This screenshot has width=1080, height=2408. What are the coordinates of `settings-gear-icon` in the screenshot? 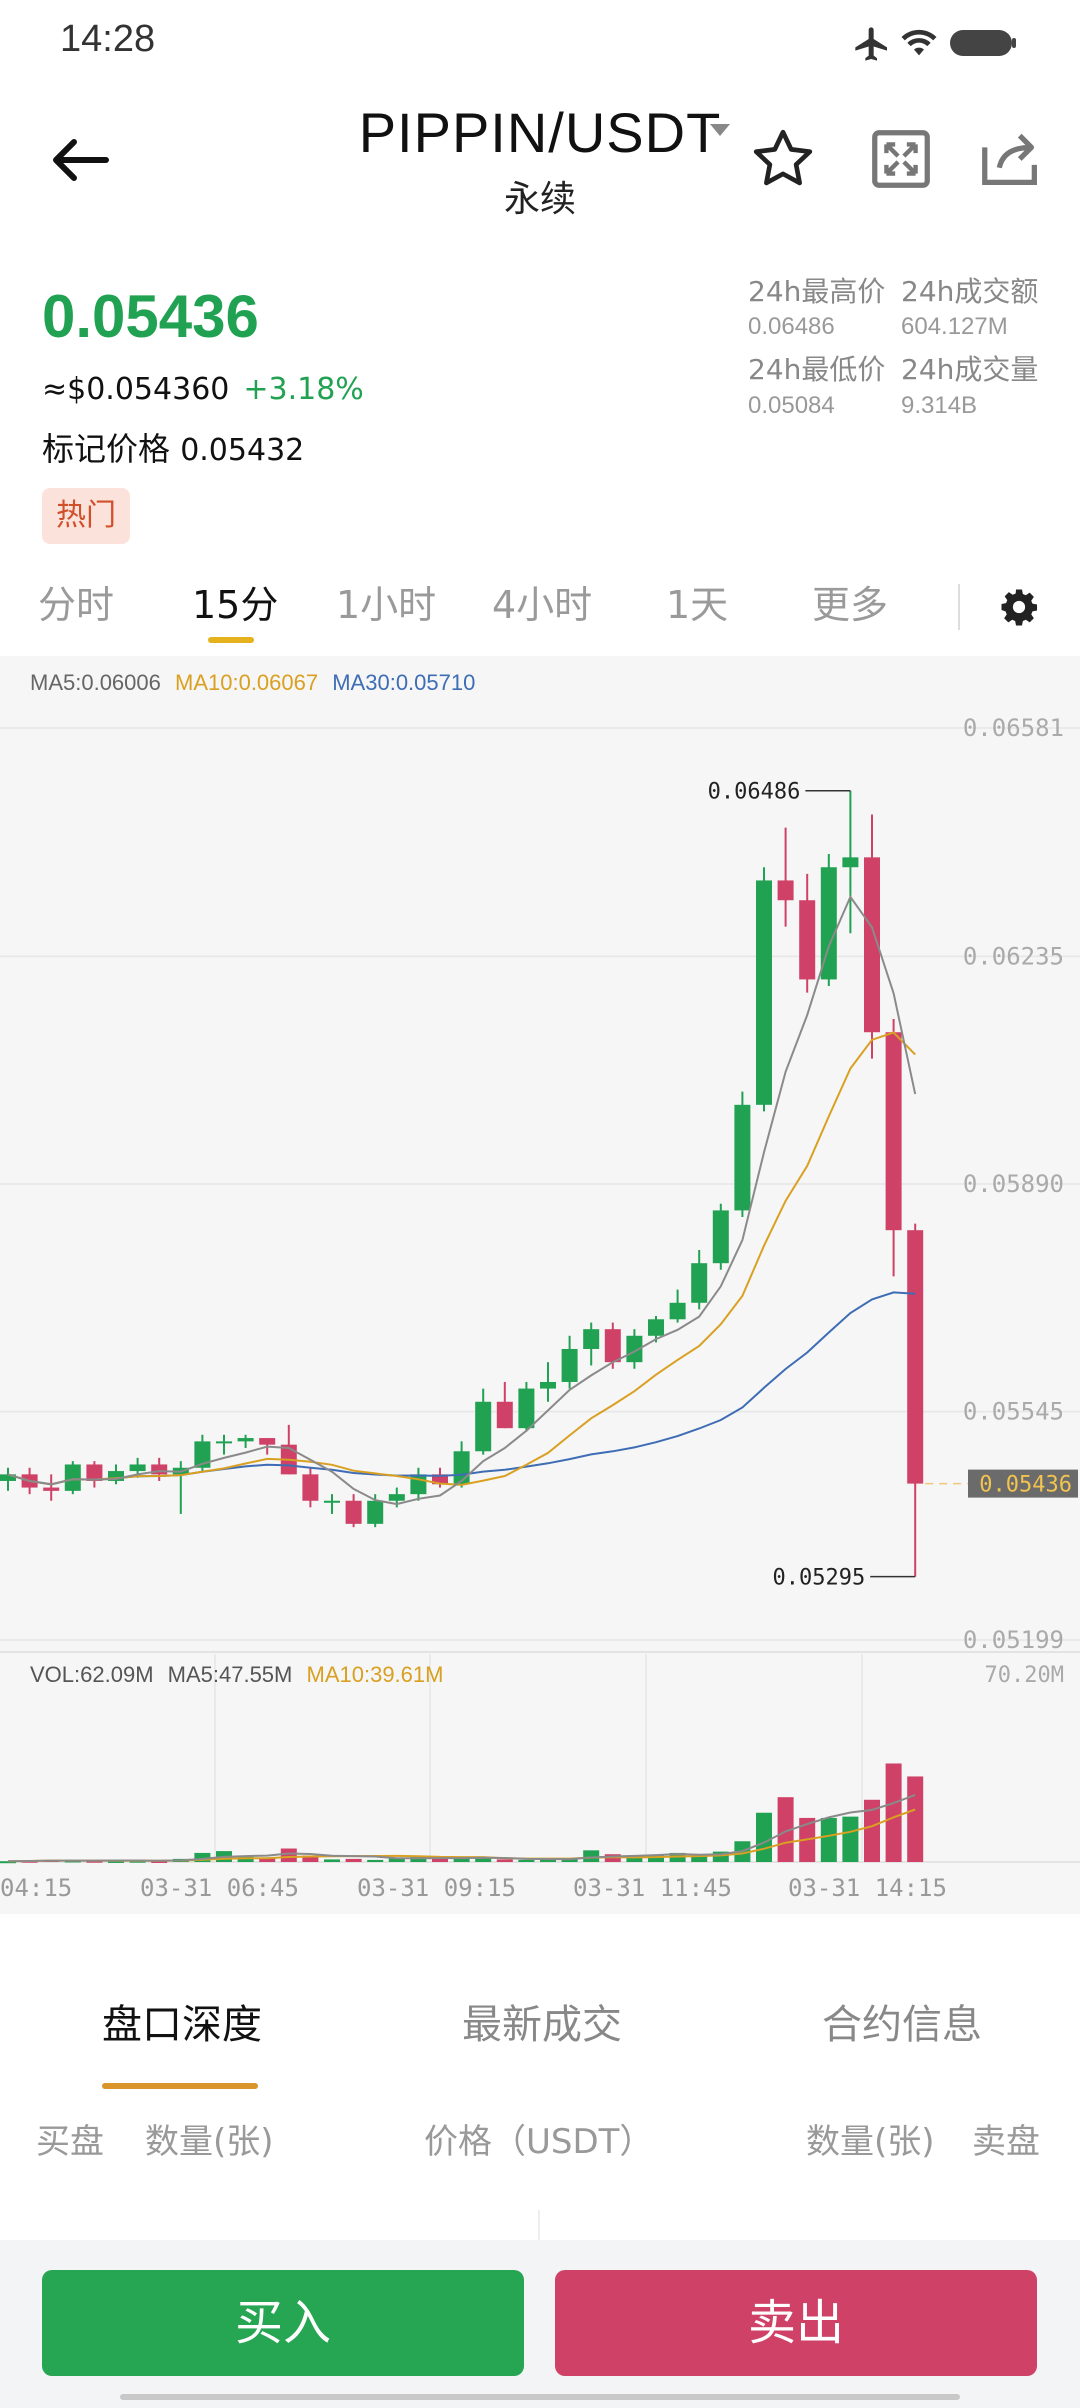 It's located at (1019, 607).